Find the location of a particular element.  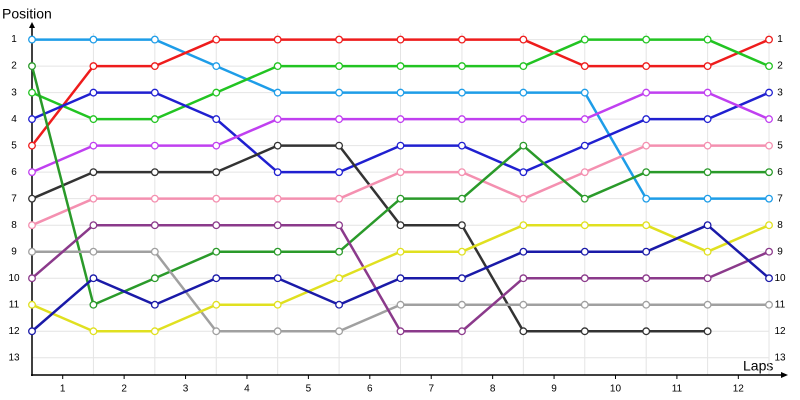

y-tick-label: 8 is located at coordinates (14, 225).